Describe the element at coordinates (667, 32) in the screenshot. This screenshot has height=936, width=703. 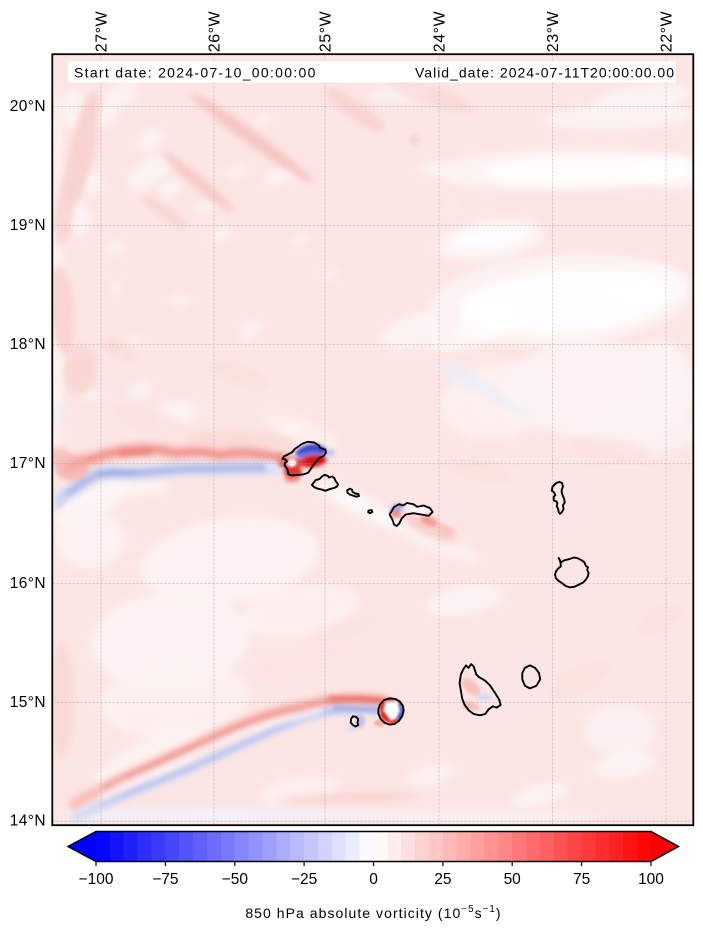
I see `svg-text: 22°W` at that location.